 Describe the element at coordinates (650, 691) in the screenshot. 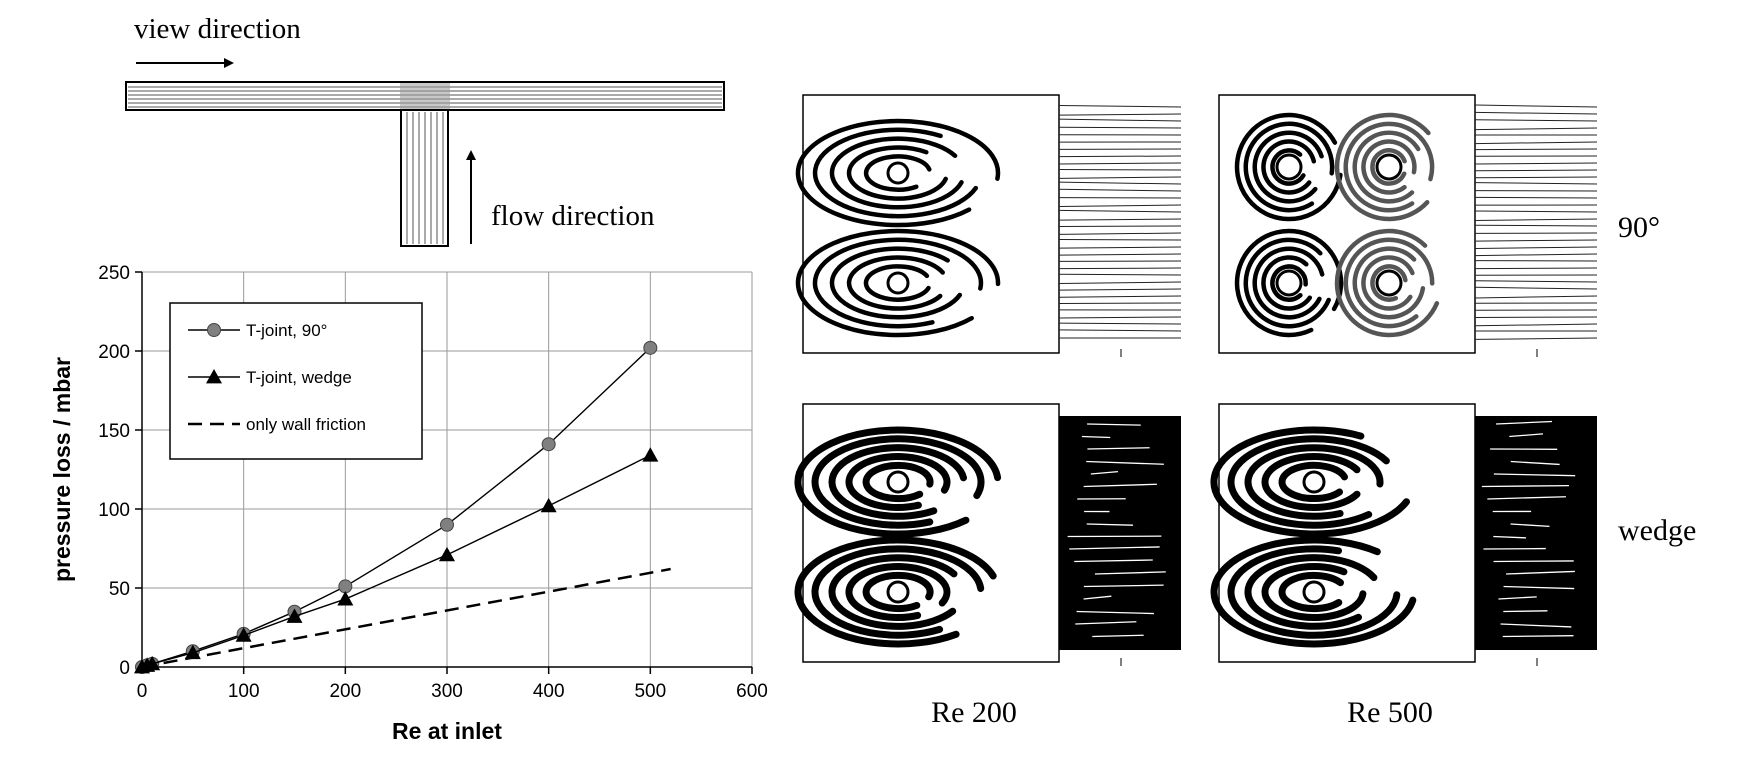

I see `x-tick-label: 500` at that location.